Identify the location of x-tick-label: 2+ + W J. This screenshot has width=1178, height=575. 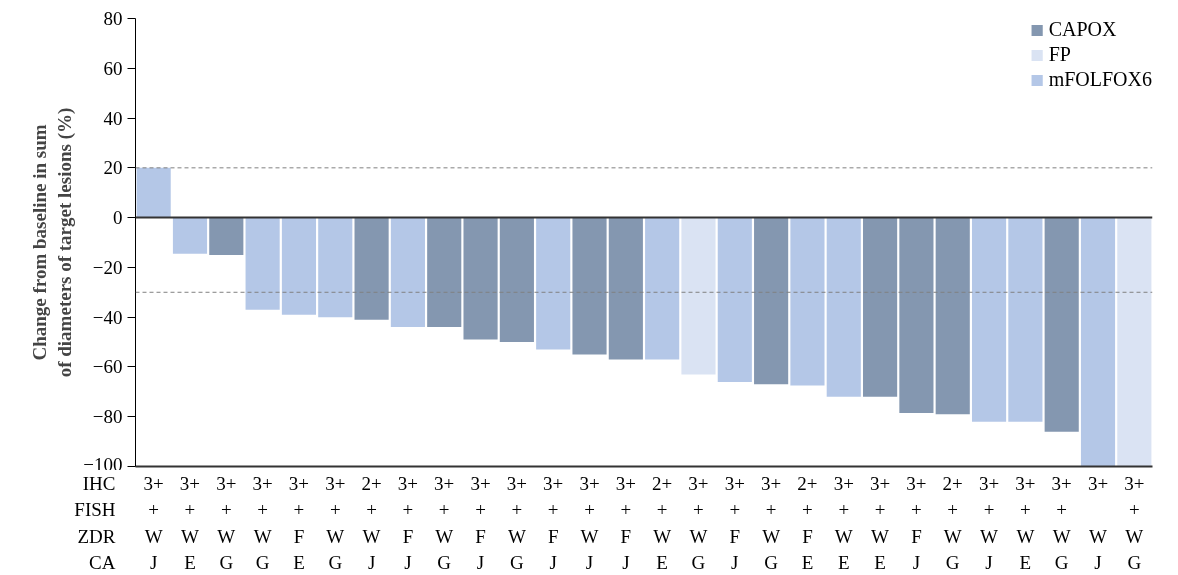
(371, 523).